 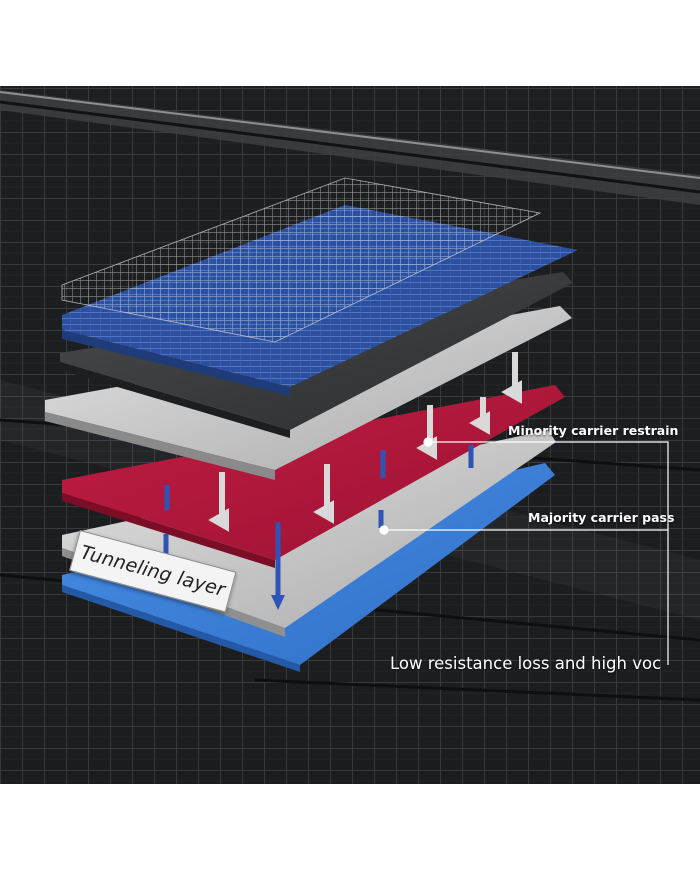 I want to click on majority-carrier-label: Majority carrier pass, so click(x=601, y=517).